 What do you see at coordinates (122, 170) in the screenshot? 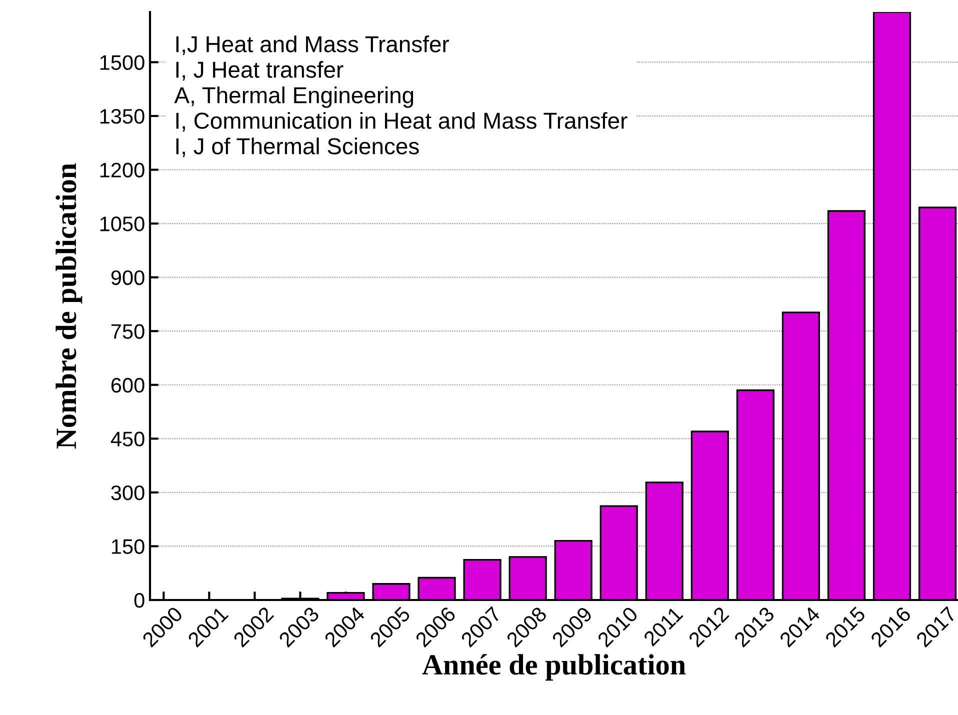
I see `y-tick-label: 1200` at bounding box center [122, 170].